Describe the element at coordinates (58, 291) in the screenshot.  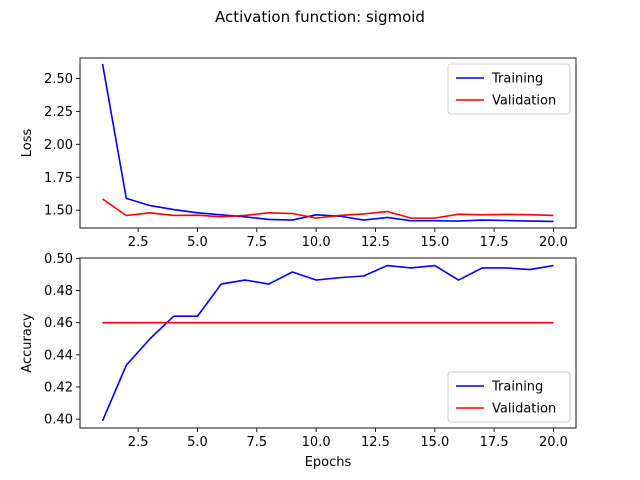
I see `y-tick-label: 0.48` at that location.